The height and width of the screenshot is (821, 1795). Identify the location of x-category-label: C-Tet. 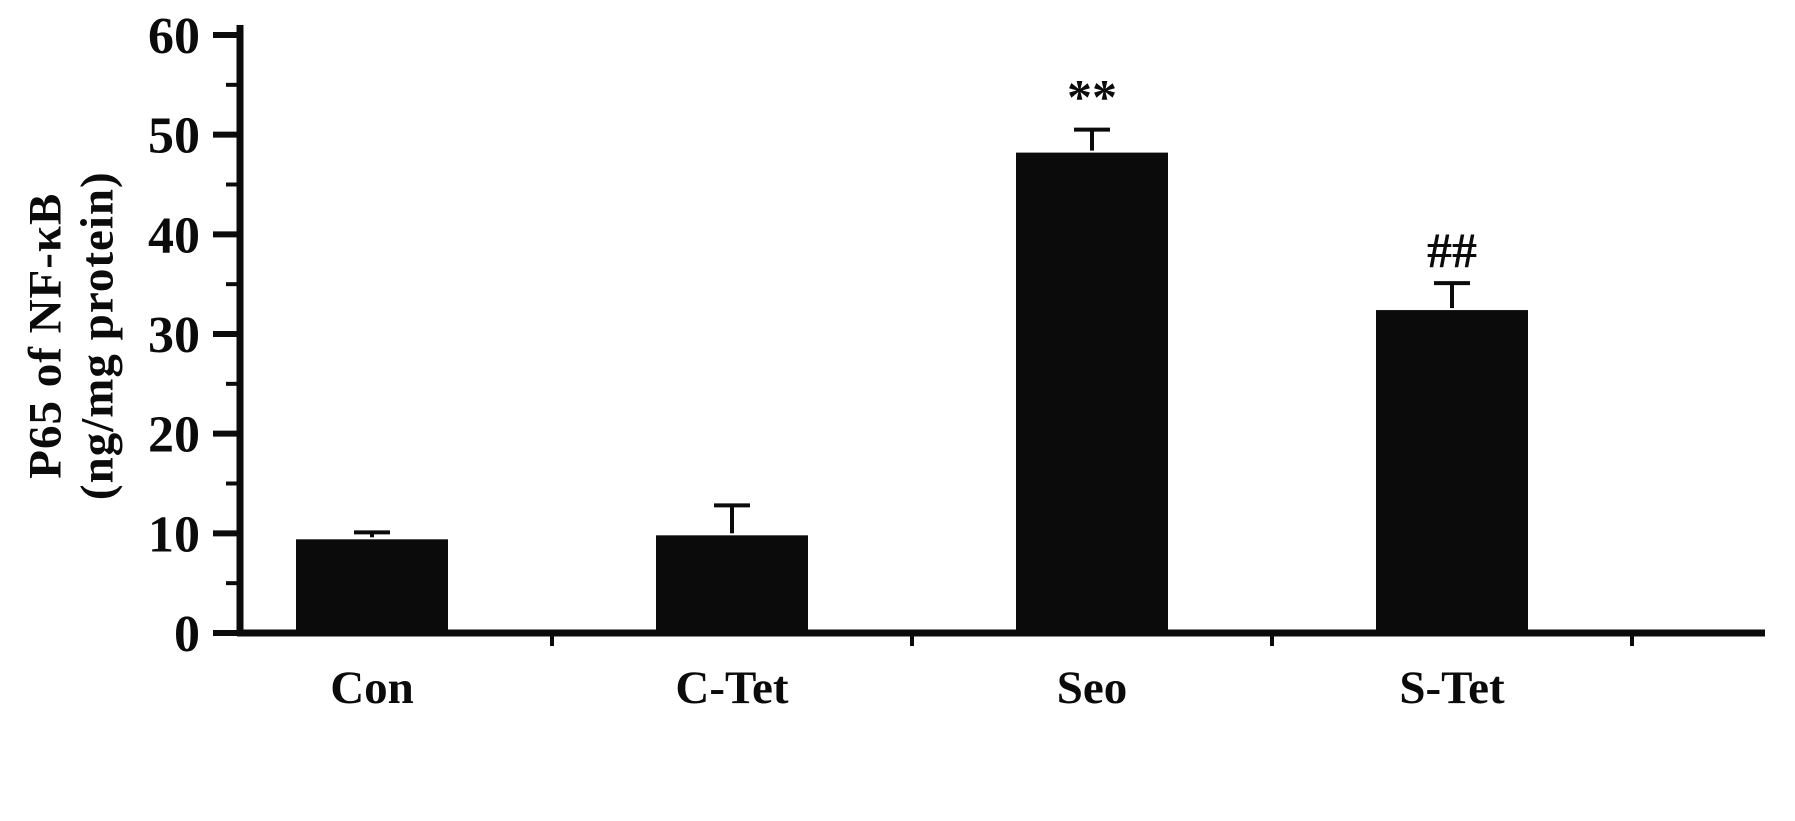
(731, 688).